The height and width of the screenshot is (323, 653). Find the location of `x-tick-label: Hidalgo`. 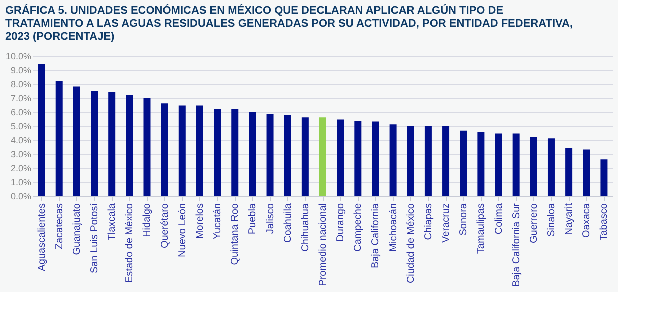

x-tick-label: Hidalgo is located at coordinates (148, 220).